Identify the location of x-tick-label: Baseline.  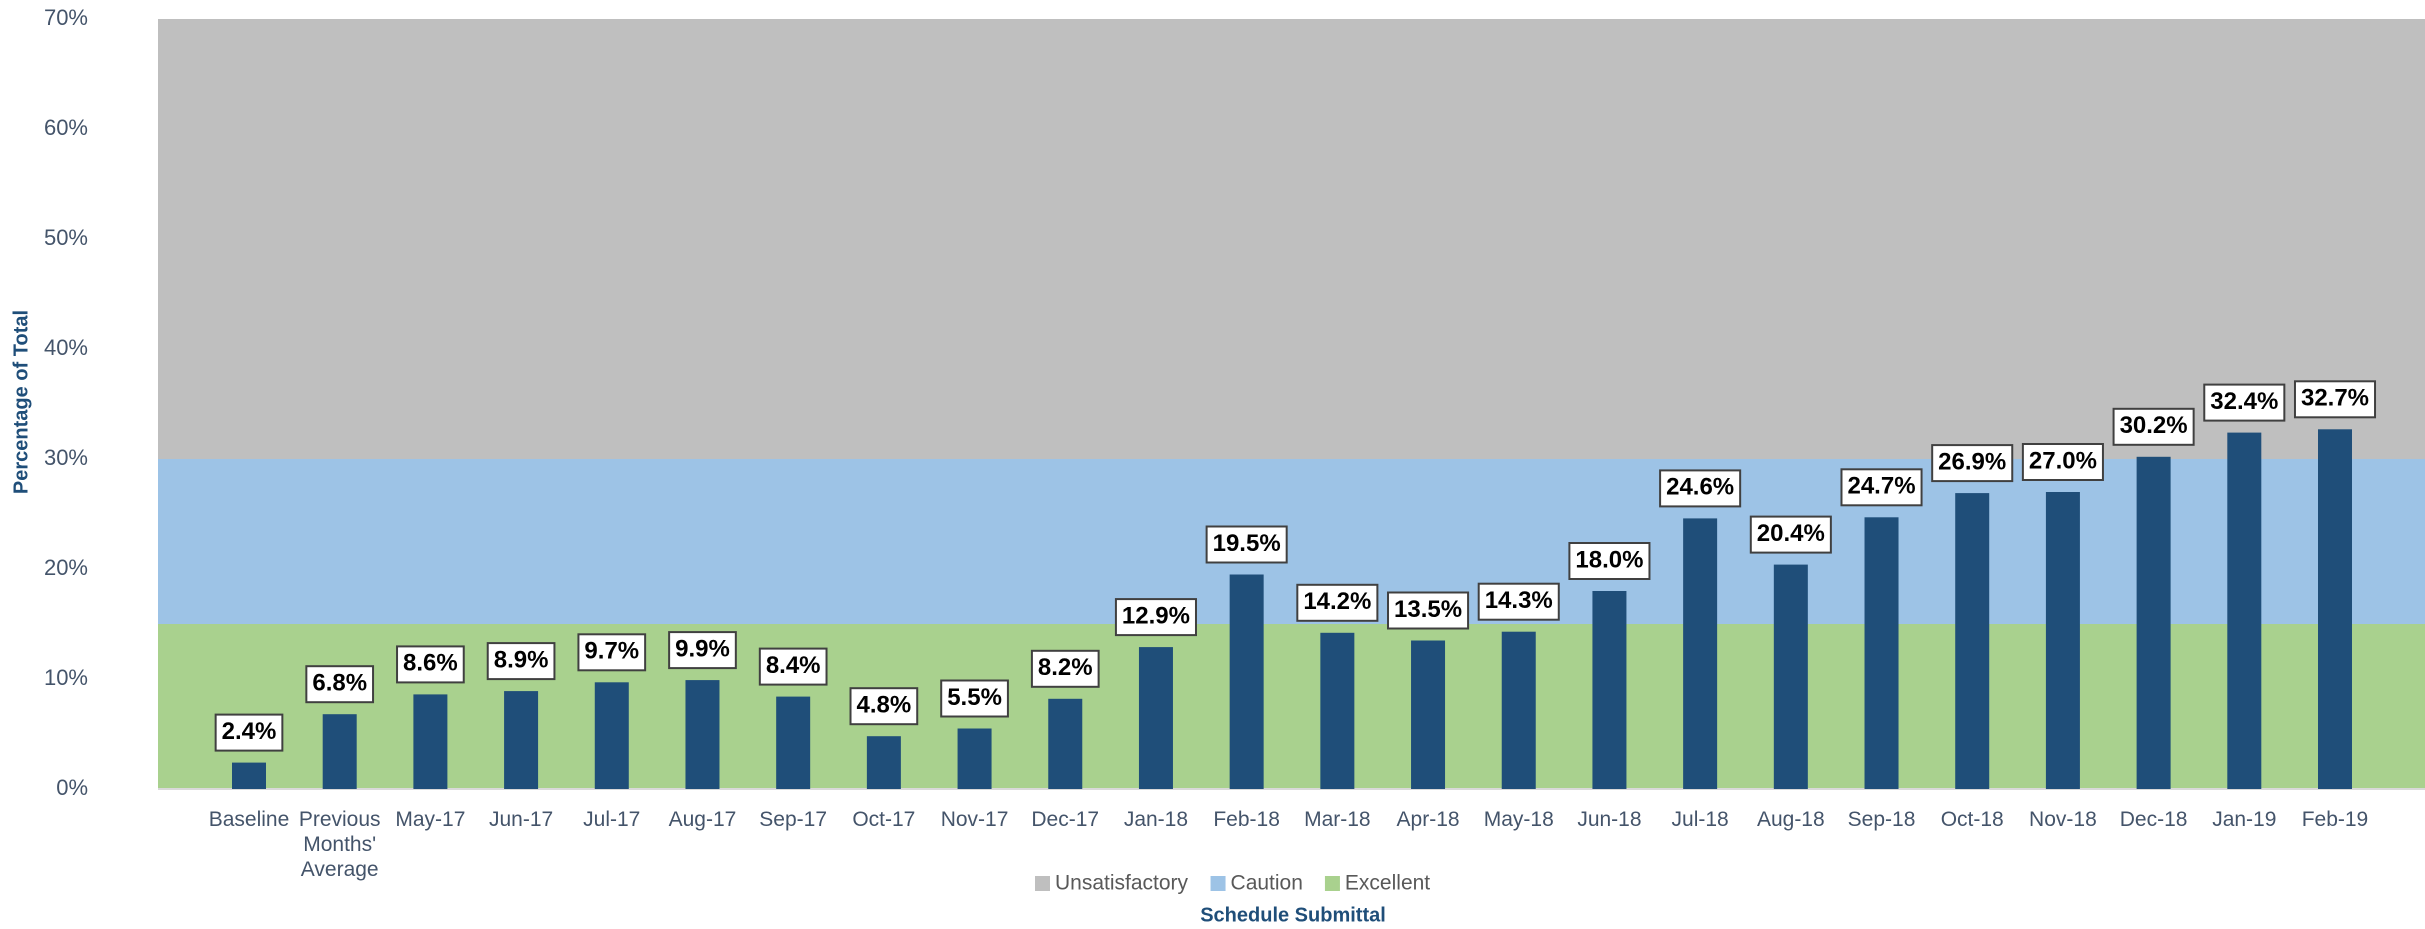
(249, 819).